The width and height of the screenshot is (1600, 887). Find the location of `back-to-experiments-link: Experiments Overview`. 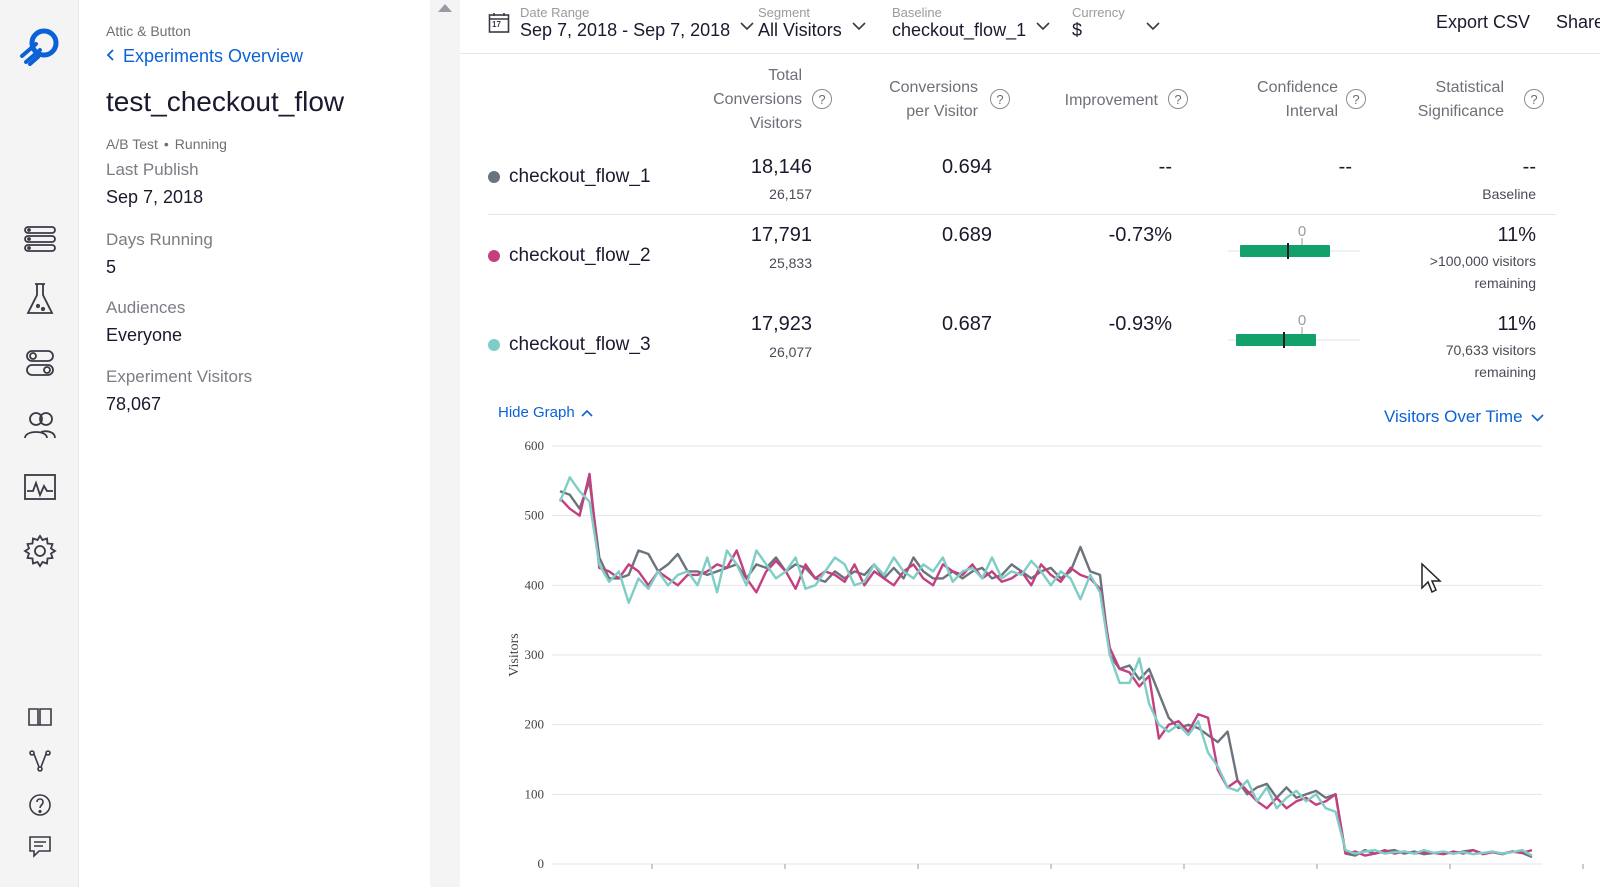

back-to-experiments-link: Experiments Overview is located at coordinates (204, 56).